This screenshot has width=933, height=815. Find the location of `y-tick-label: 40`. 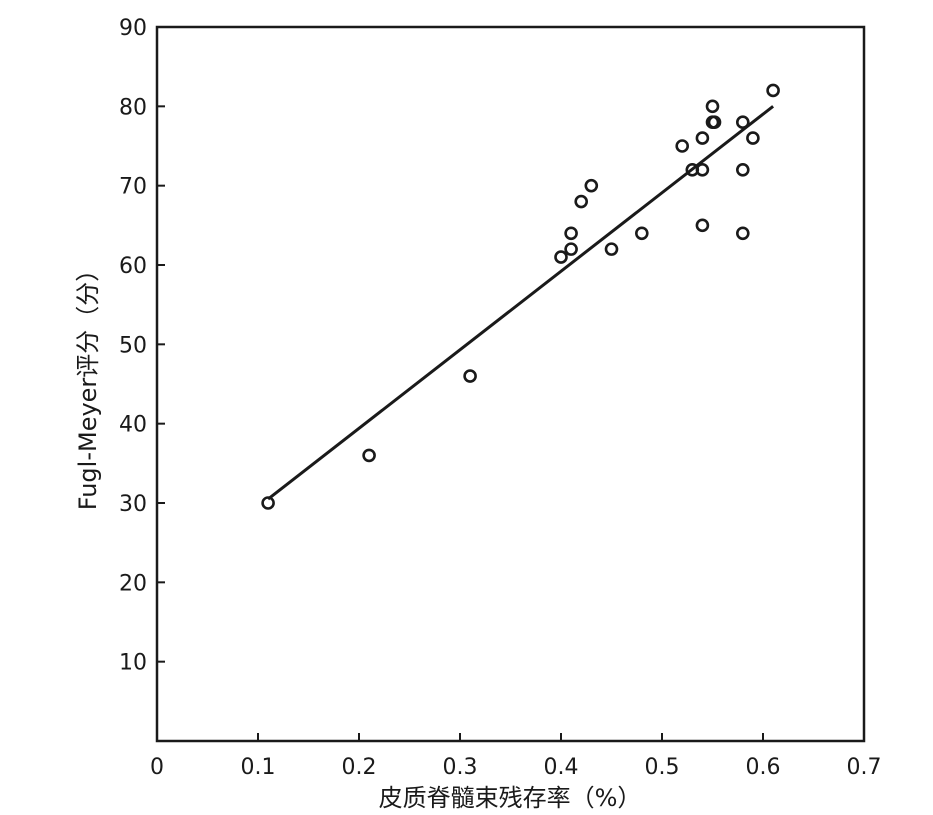

y-tick-label: 40 is located at coordinates (133, 425).